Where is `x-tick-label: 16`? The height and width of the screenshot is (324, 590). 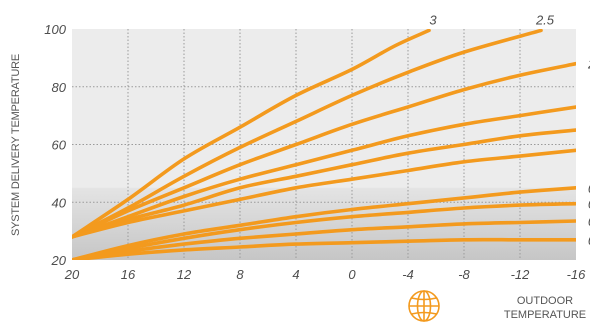 x-tick-label: 16 is located at coordinates (128, 274).